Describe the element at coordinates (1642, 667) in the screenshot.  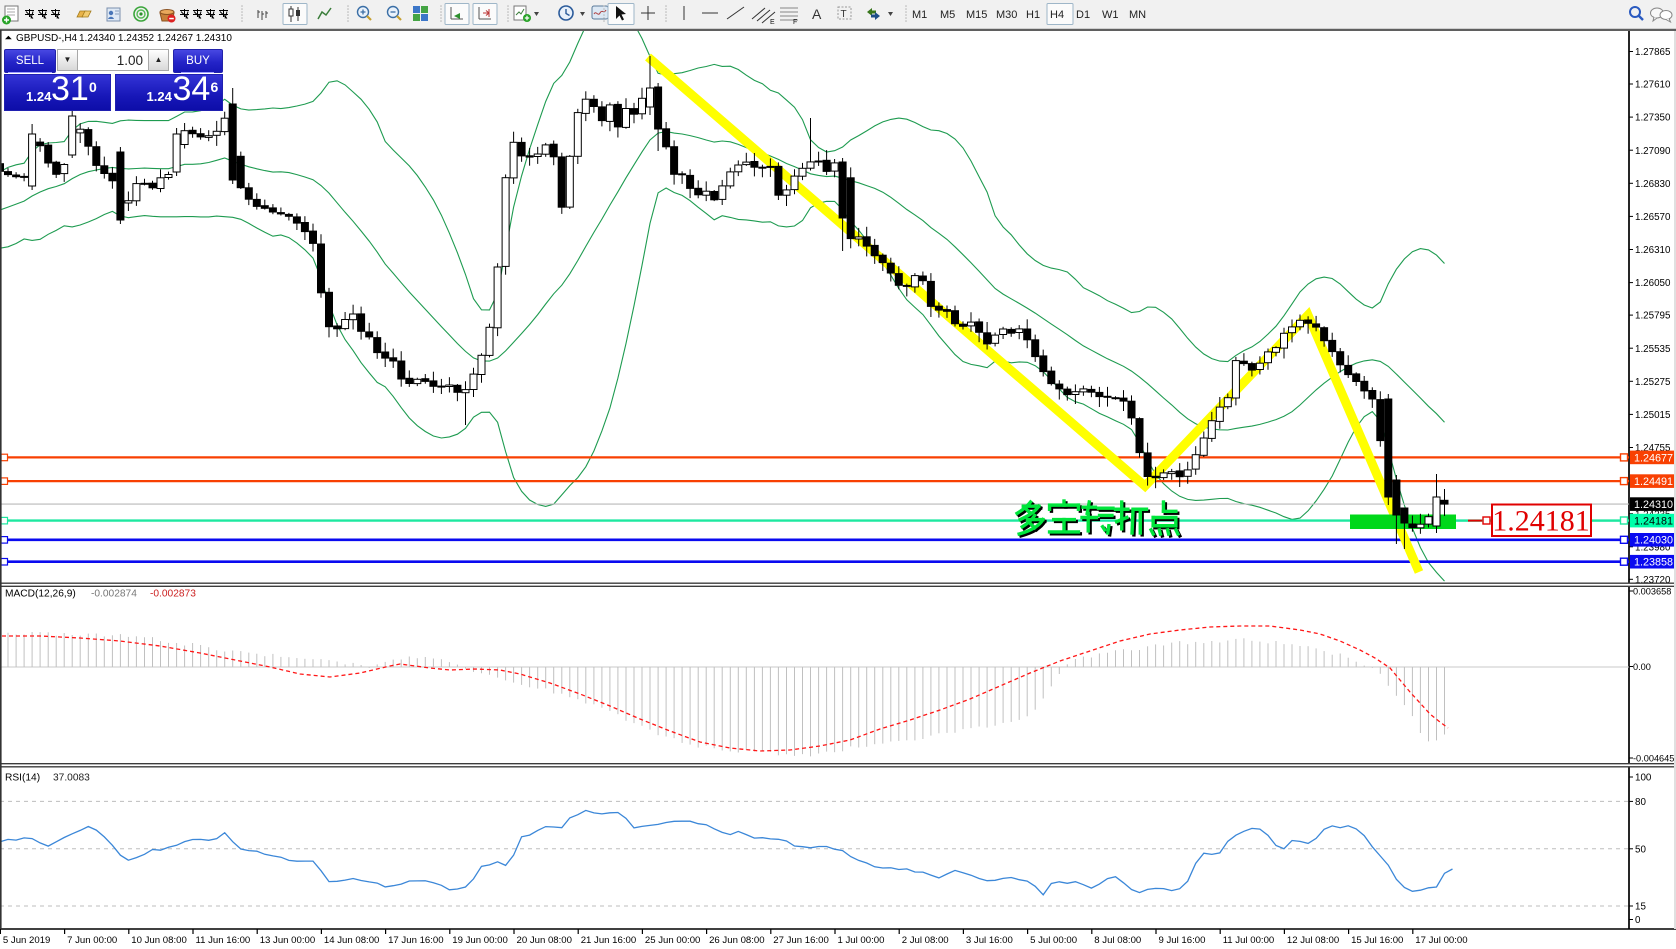
I see `svg-text: 0.00` at that location.